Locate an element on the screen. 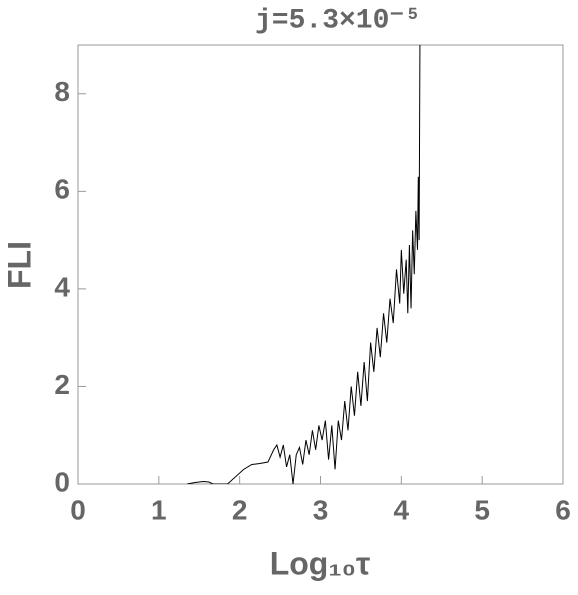 This screenshot has width=578, height=595. y-tick-label: 6 is located at coordinates (62, 189).